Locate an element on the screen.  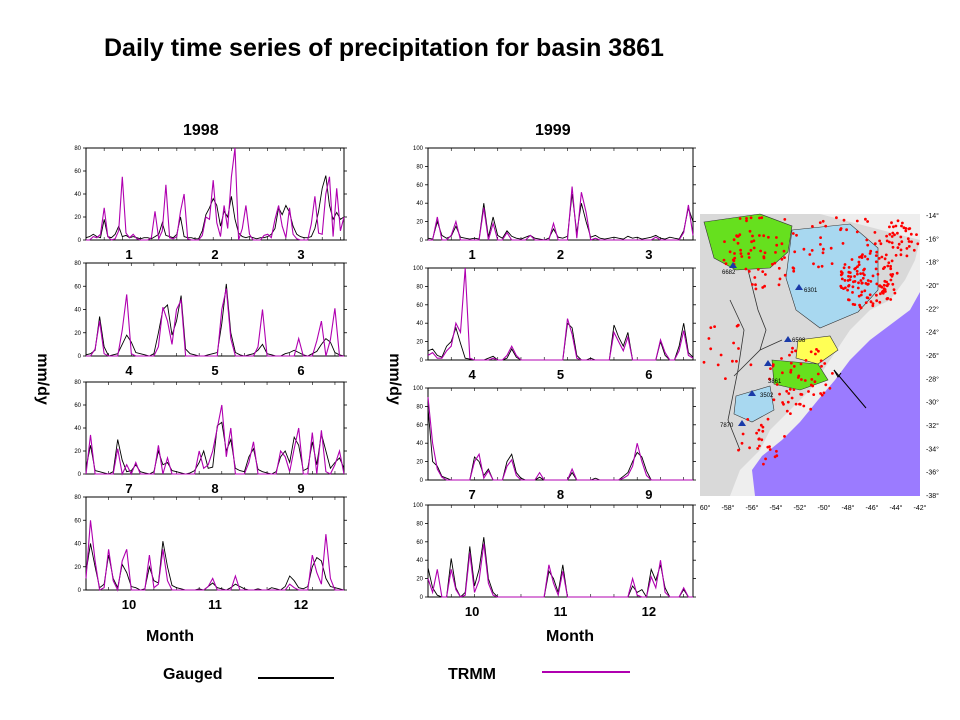
map-lat-label: -22° is located at coordinates (932, 309).